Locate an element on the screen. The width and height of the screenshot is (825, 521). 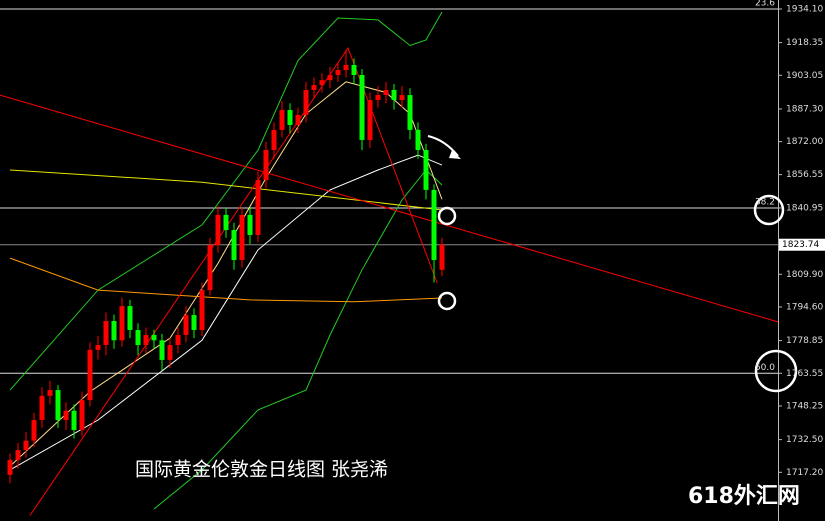
y-tick-label: 1872.00 is located at coordinates (804, 142).